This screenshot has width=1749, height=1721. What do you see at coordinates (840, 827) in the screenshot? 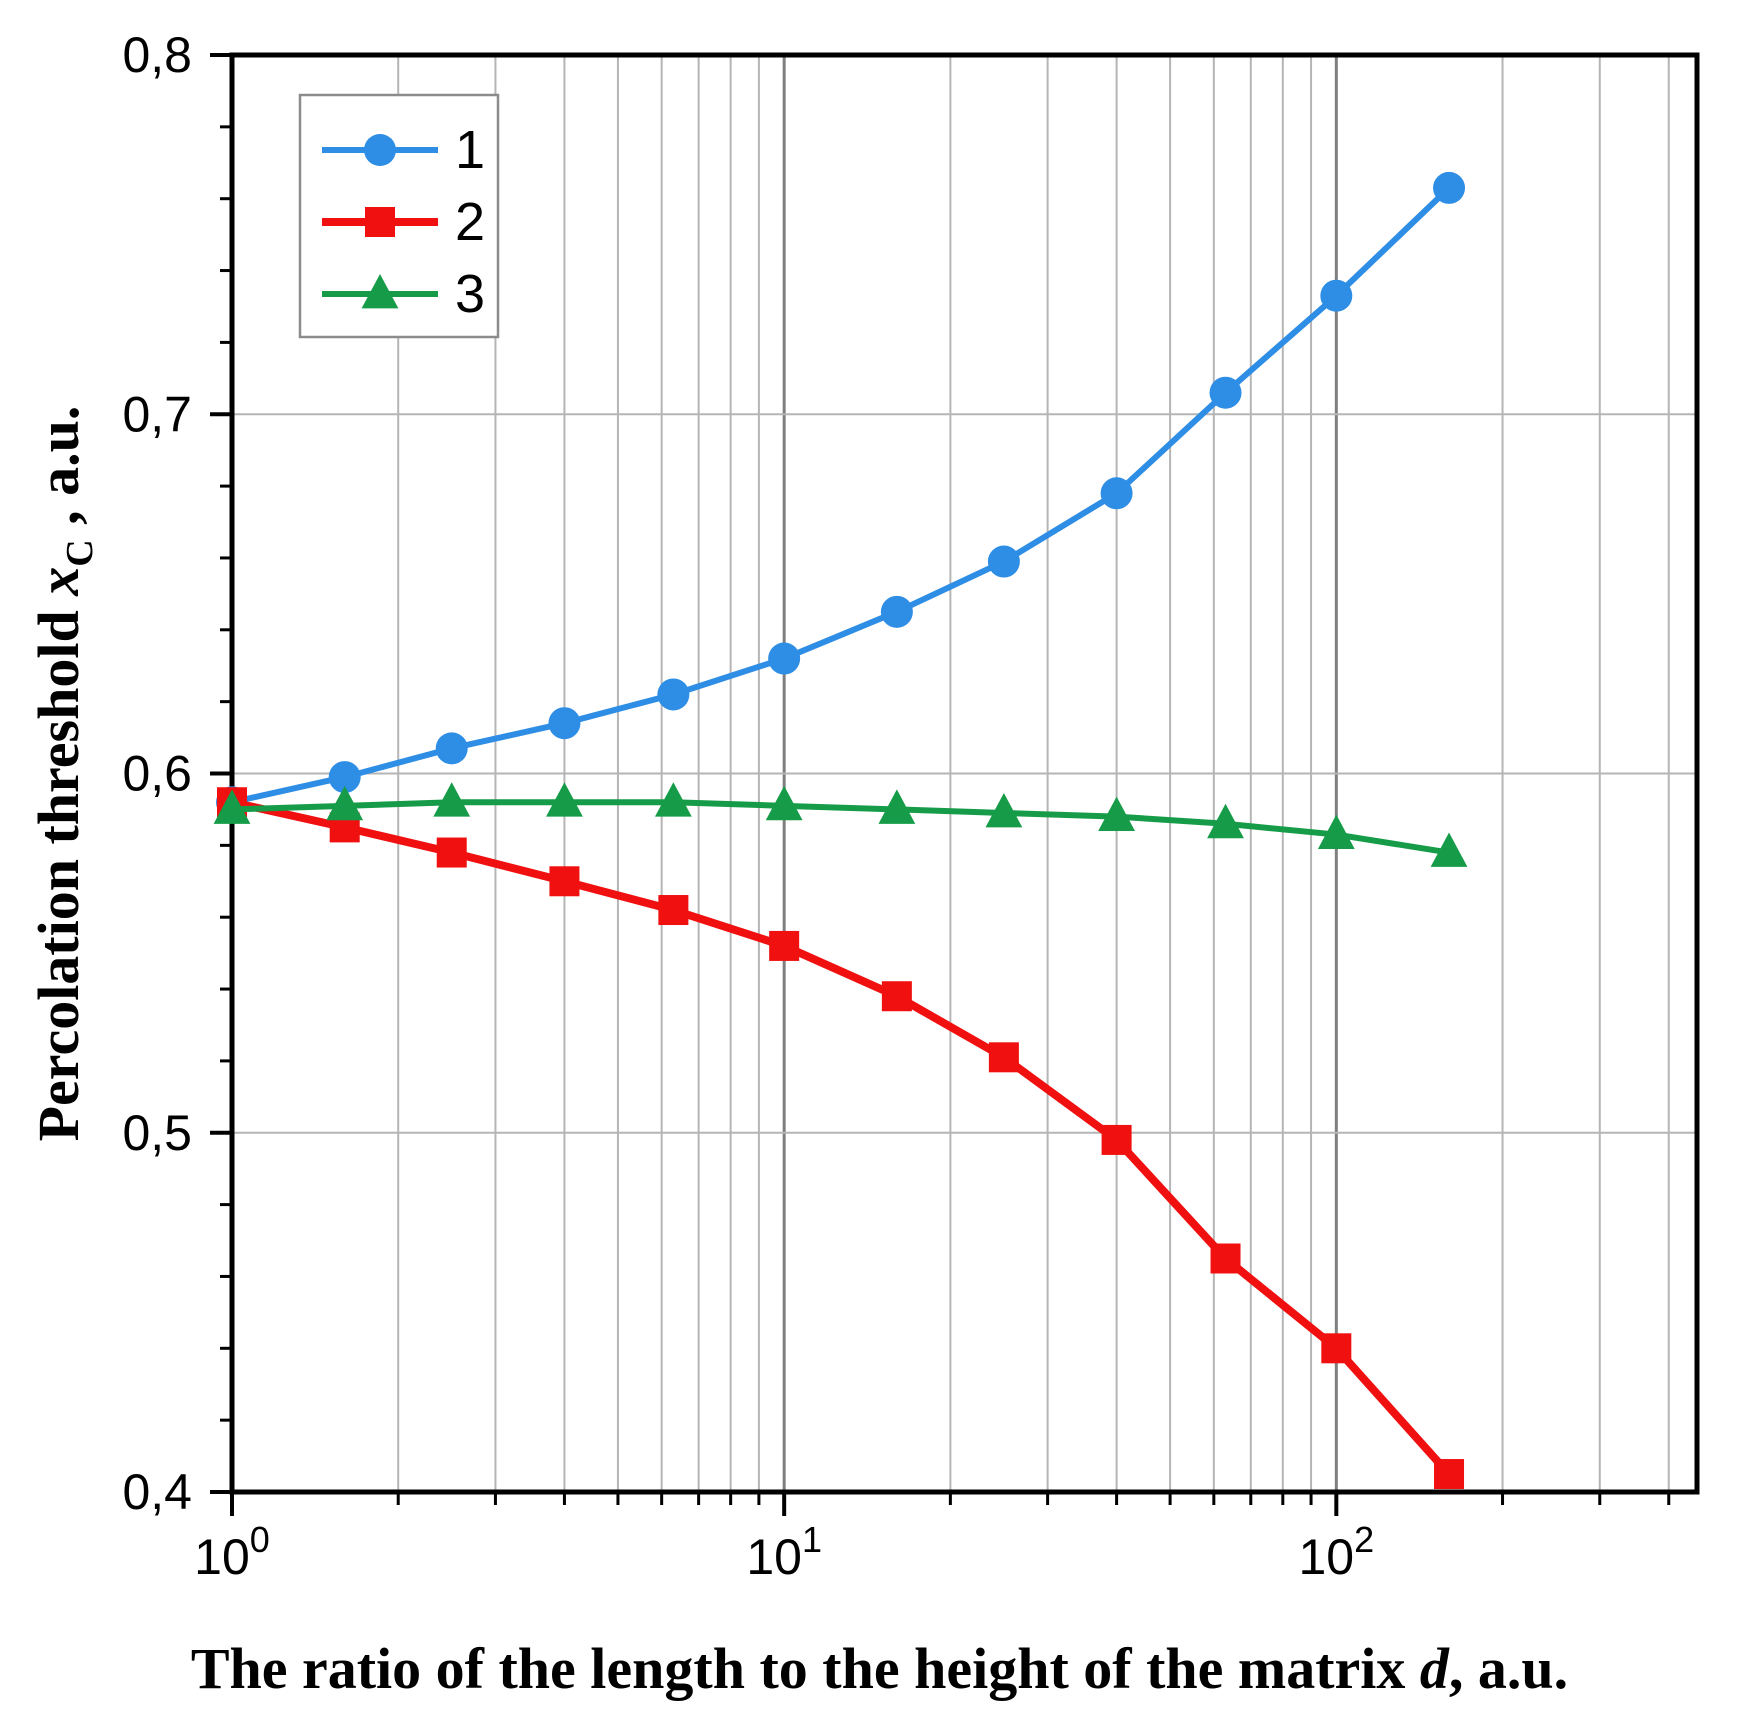
I see `series-3-line` at bounding box center [840, 827].